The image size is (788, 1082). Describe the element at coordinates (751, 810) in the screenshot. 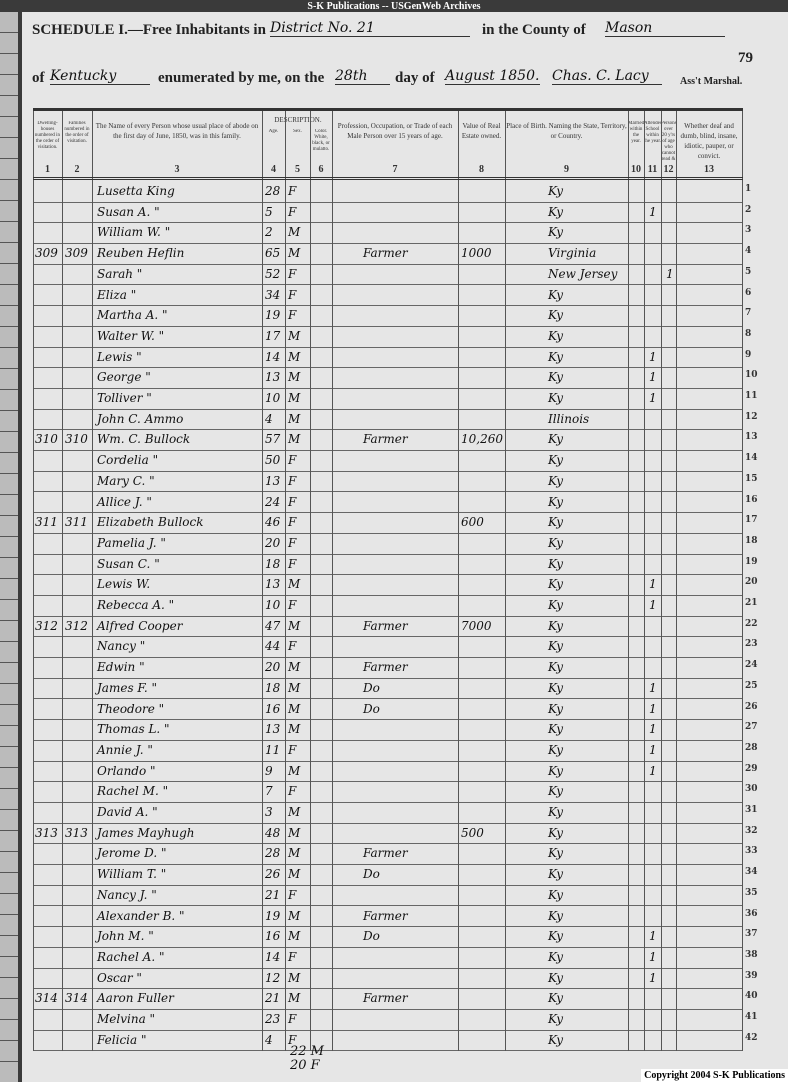

I see `line-number: 31` at that location.